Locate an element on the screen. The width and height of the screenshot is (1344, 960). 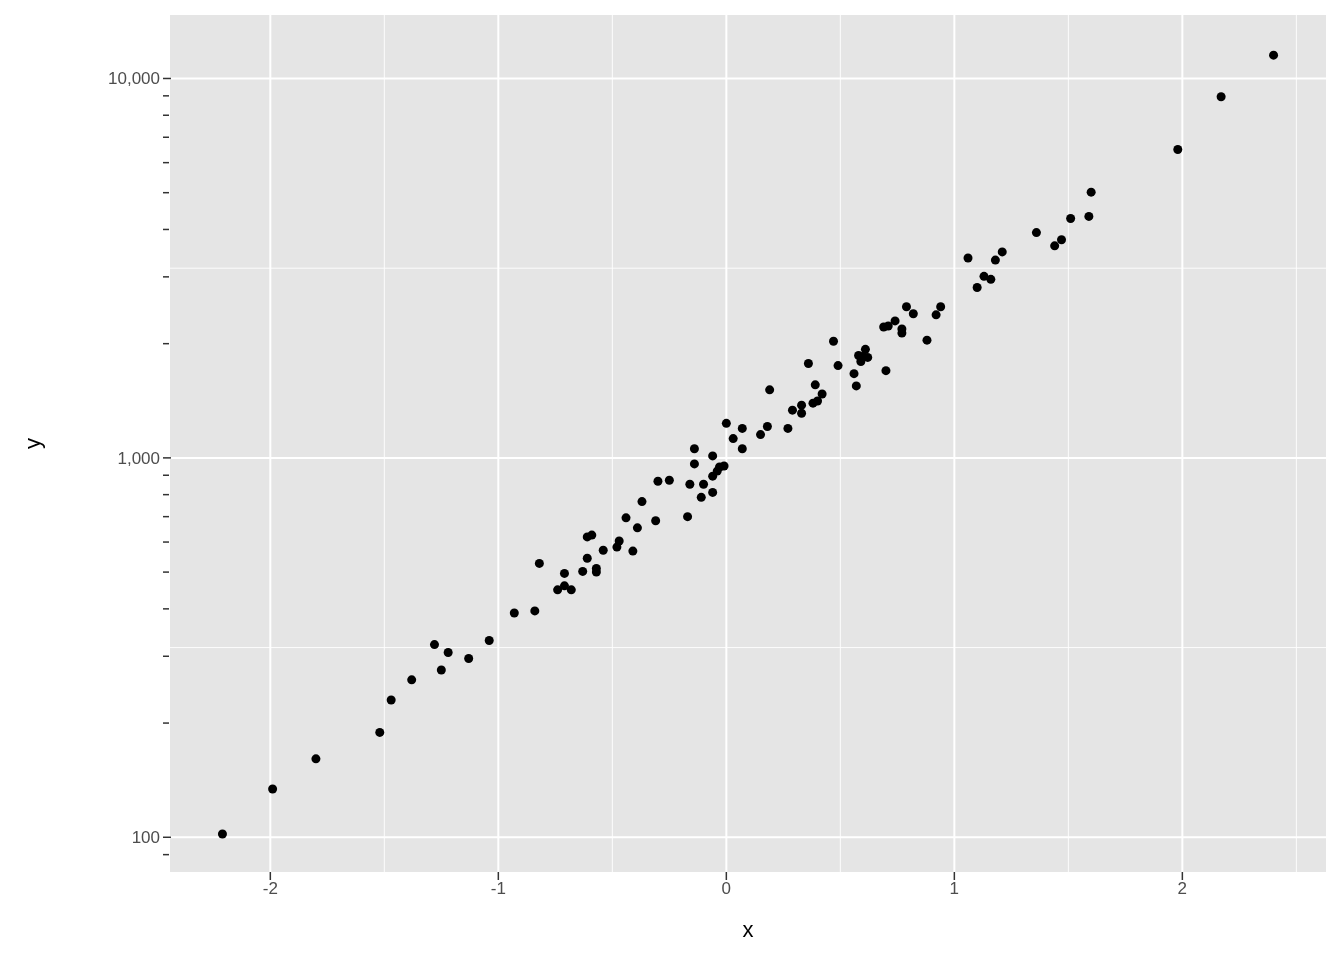
y-axis-title: y is located at coordinates (32, 443).